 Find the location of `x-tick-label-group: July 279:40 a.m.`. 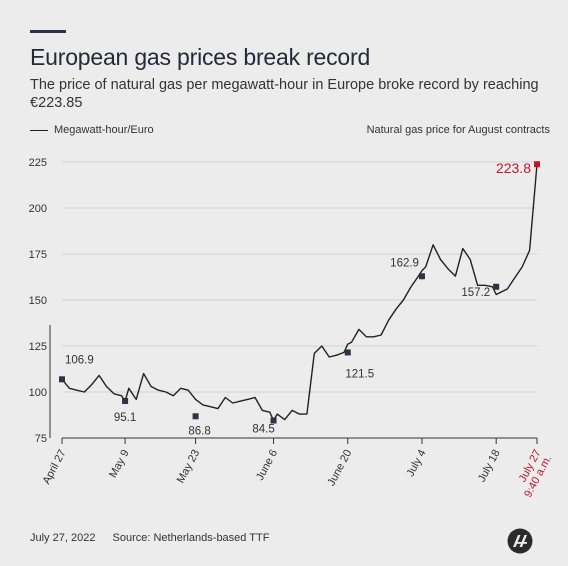

x-tick-label-group: July 279:40 a.m. is located at coordinates (536, 474).